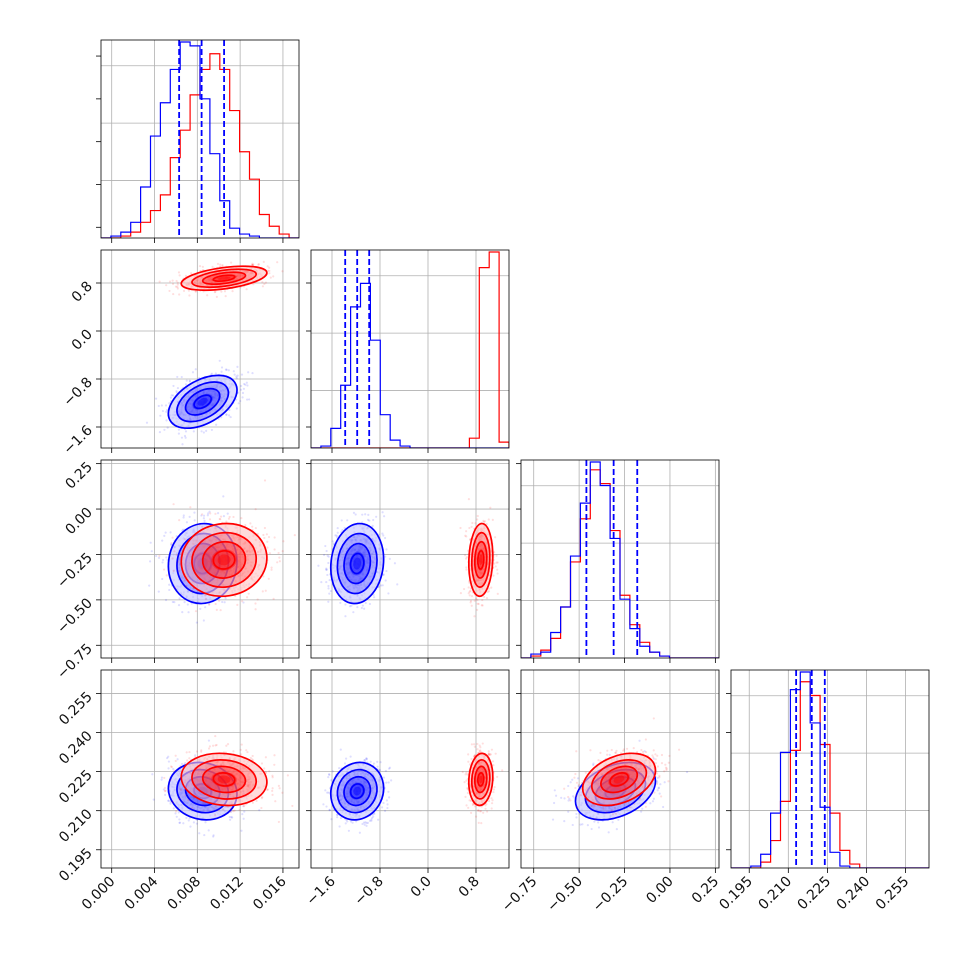 This screenshot has height=970, width=970. What do you see at coordinates (410, 559) in the screenshot?
I see `panel-2-1-frame` at bounding box center [410, 559].